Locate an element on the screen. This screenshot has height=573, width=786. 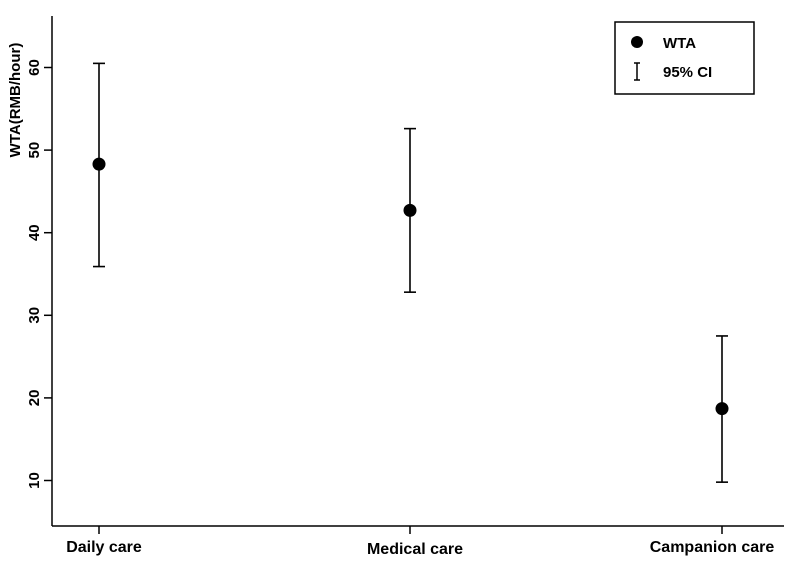
x-tick-label: Campanion care is located at coordinates (712, 547).